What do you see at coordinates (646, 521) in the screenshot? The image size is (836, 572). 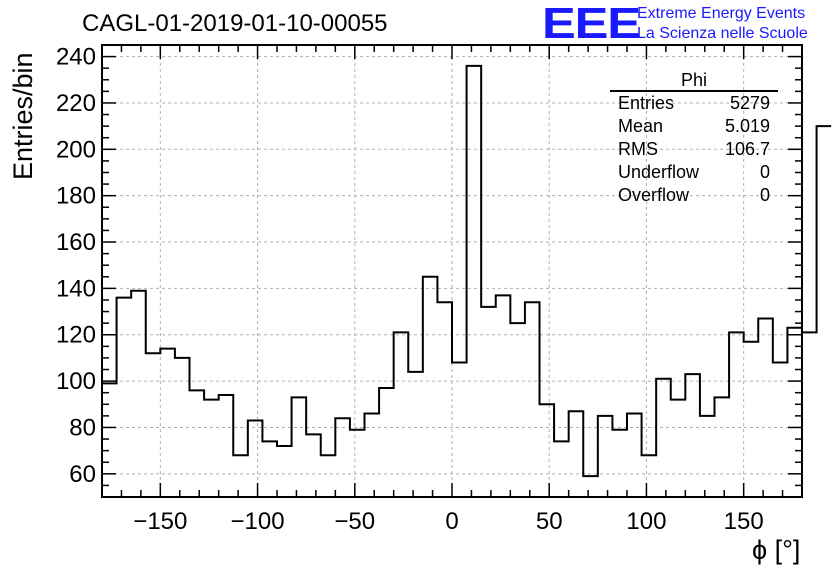 I see `x-tick-label: 100` at bounding box center [646, 521].